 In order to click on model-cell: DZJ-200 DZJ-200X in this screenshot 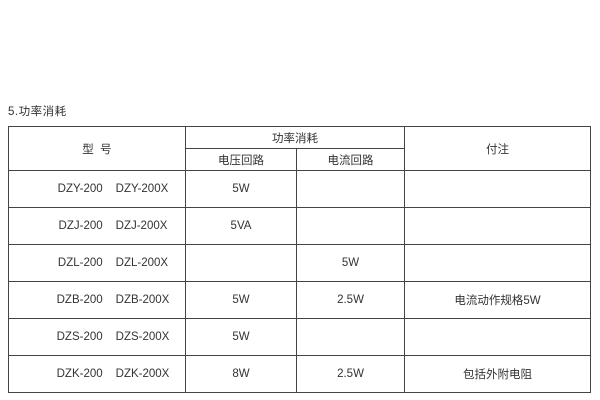, I will do `click(97, 226)`.